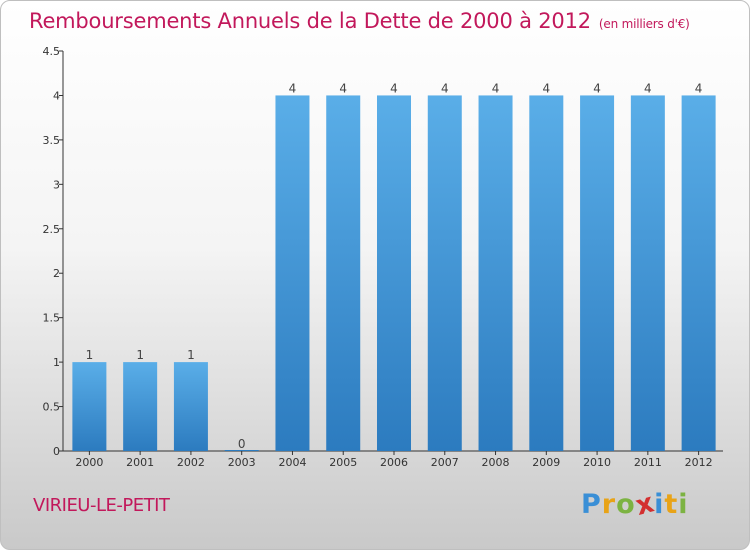 The width and height of the screenshot is (750, 550). Describe the element at coordinates (445, 462) in the screenshot. I see `x-tick-label: 2007` at that location.